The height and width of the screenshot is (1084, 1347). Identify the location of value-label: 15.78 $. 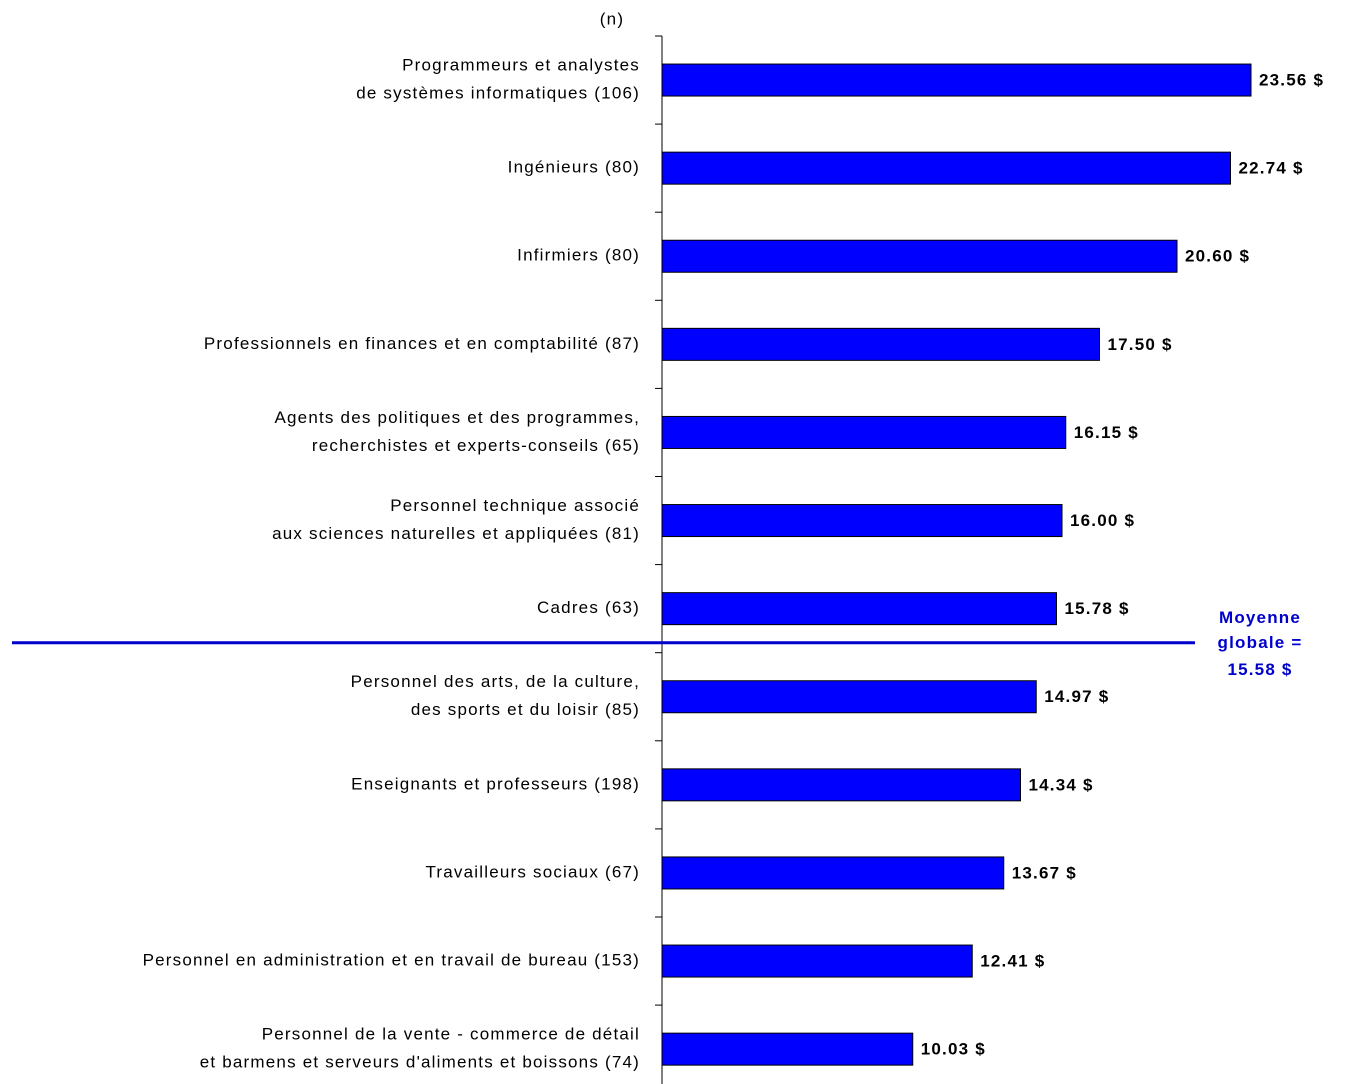
(1097, 608).